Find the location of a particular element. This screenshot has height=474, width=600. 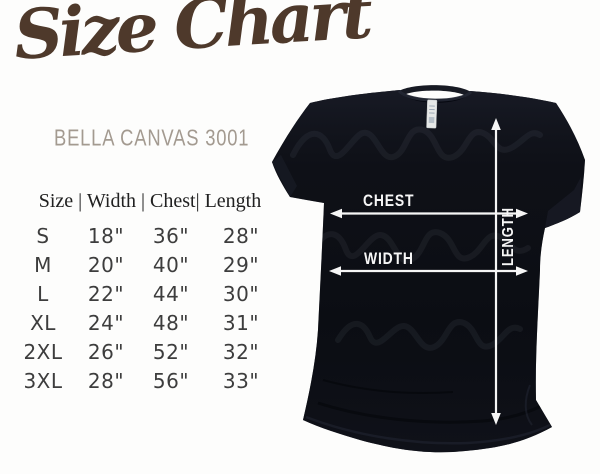

cell-size: M is located at coordinates (43, 264).